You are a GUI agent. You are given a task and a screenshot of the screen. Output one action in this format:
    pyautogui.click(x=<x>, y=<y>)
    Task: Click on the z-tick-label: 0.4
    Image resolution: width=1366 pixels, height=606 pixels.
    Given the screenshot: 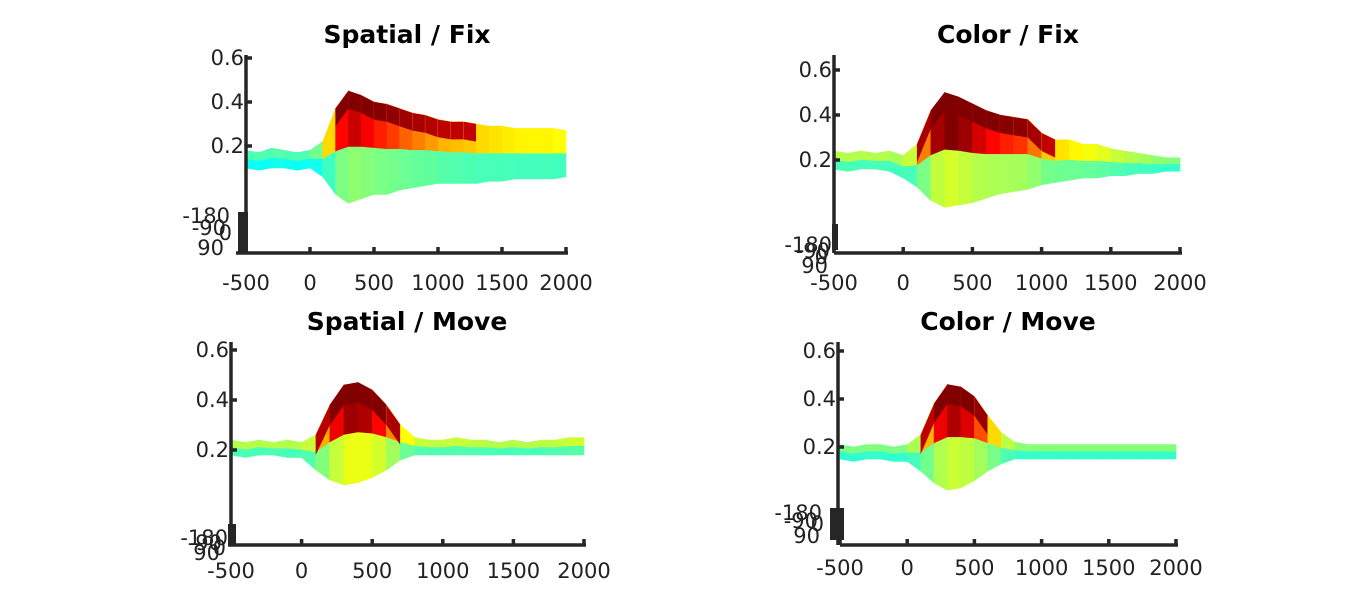 What is the action you would take?
    pyautogui.click(x=227, y=102)
    